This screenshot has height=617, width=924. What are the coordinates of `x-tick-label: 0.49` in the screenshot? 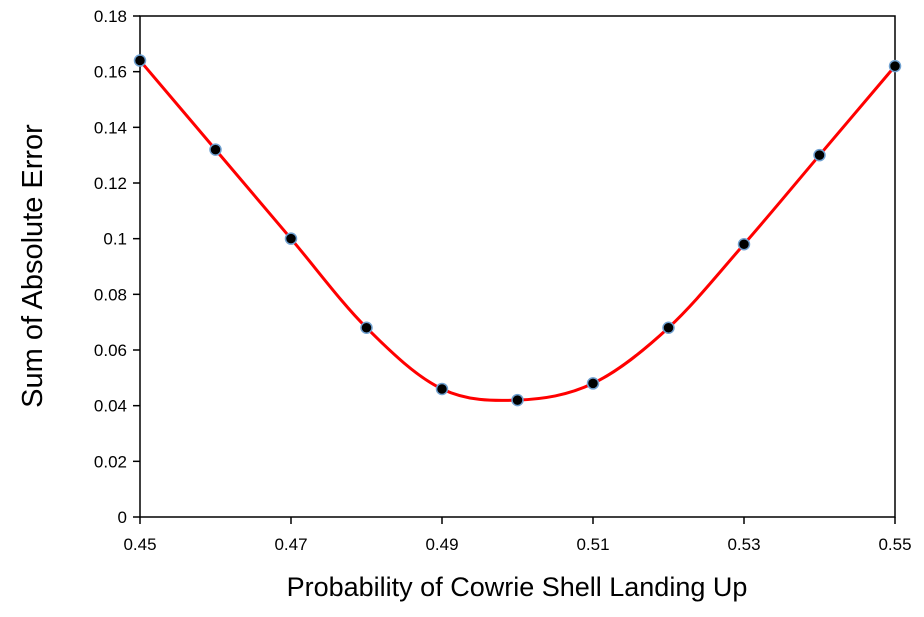 It's located at (441, 544).